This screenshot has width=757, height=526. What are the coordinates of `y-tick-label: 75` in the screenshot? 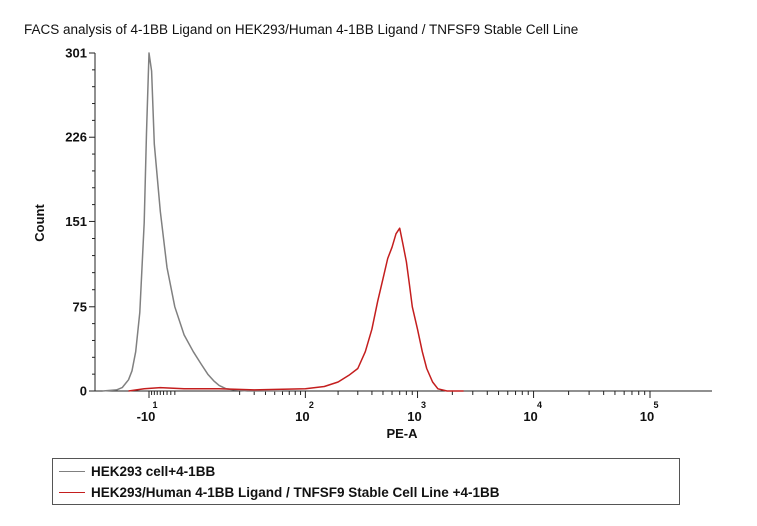 It's located at (80, 306).